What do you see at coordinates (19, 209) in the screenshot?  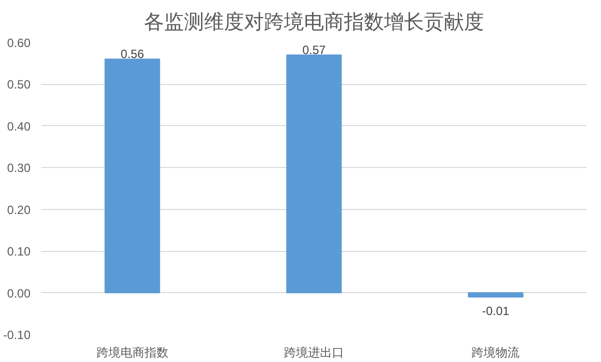 I see `y-tick-label: 0.20` at bounding box center [19, 209].